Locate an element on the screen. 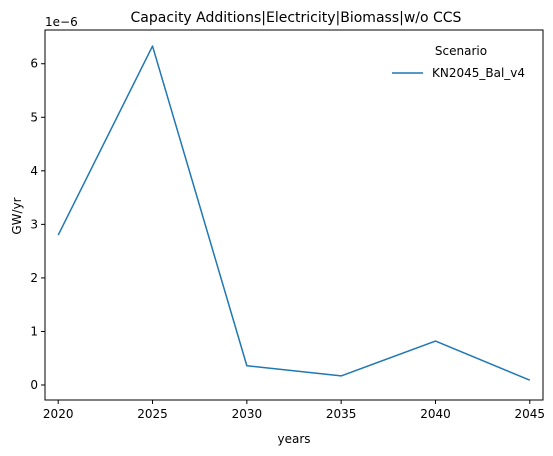 The height and width of the screenshot is (456, 553). legend-entry-label: KN2045_Bal_v4 is located at coordinates (478, 73).